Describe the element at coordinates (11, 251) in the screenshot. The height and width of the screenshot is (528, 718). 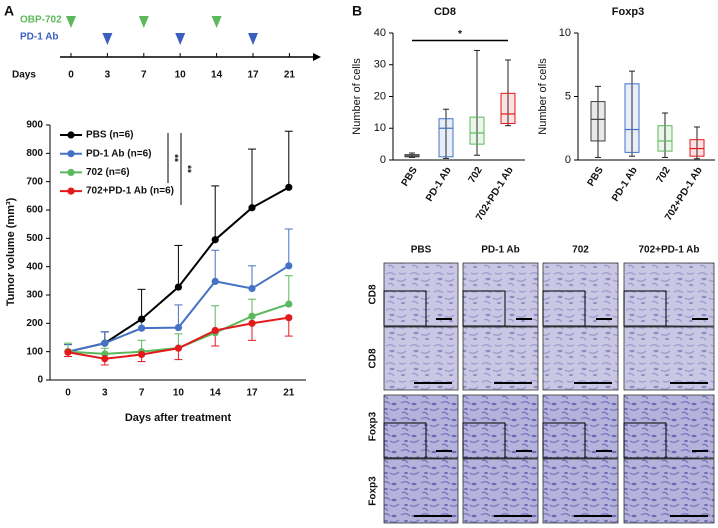
I see `y-axis-title: Tumor volume (mm³)` at that location.